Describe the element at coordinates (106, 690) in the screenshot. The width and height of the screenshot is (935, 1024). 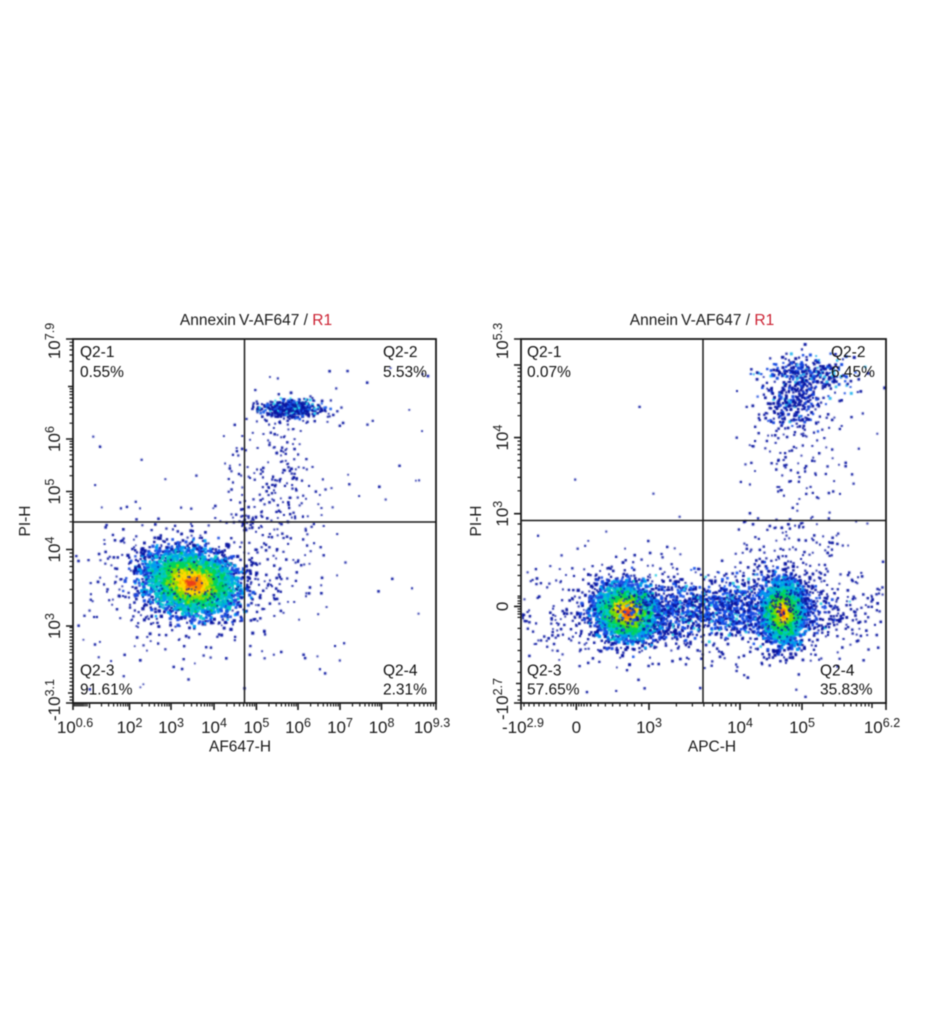
I see `svg-text: 91.61%` at that location.